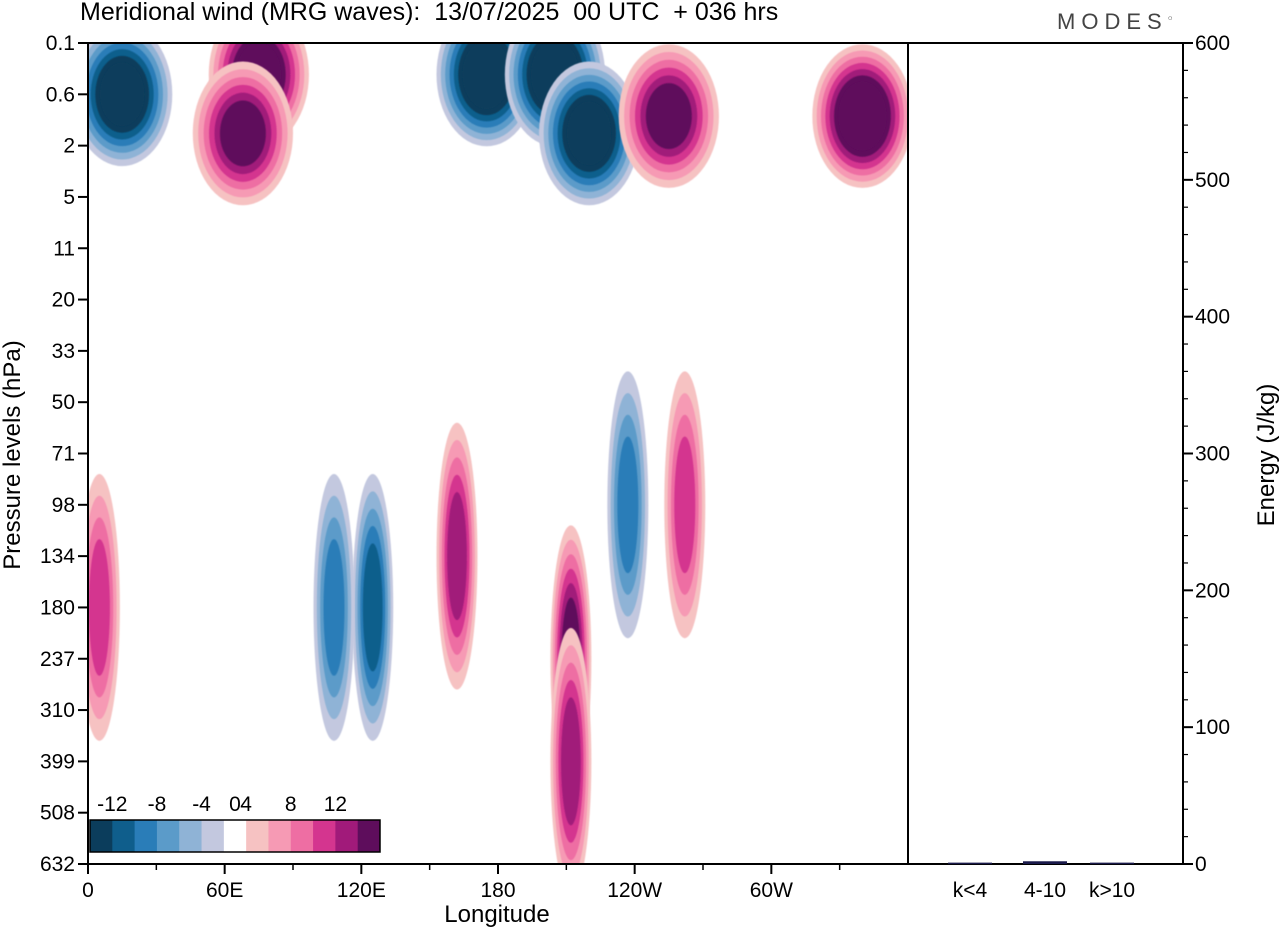  Describe the element at coordinates (60, 94) in the screenshot. I see `y-tick-label: 0.6` at that location.